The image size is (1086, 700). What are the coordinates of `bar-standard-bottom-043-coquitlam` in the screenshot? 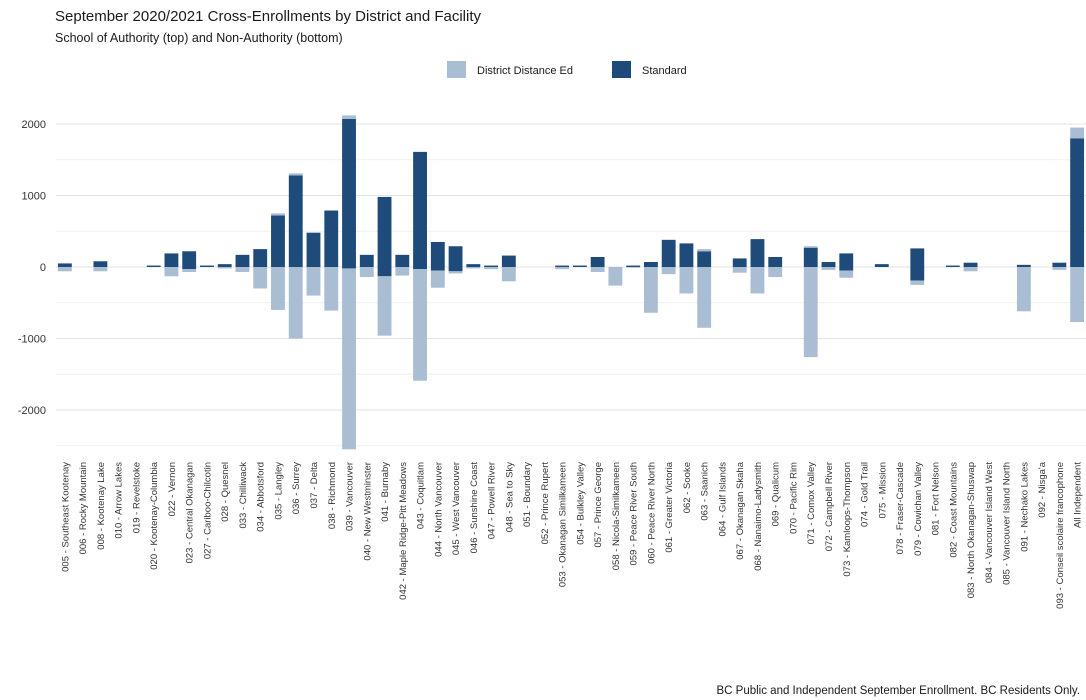 It's located at (420, 268).